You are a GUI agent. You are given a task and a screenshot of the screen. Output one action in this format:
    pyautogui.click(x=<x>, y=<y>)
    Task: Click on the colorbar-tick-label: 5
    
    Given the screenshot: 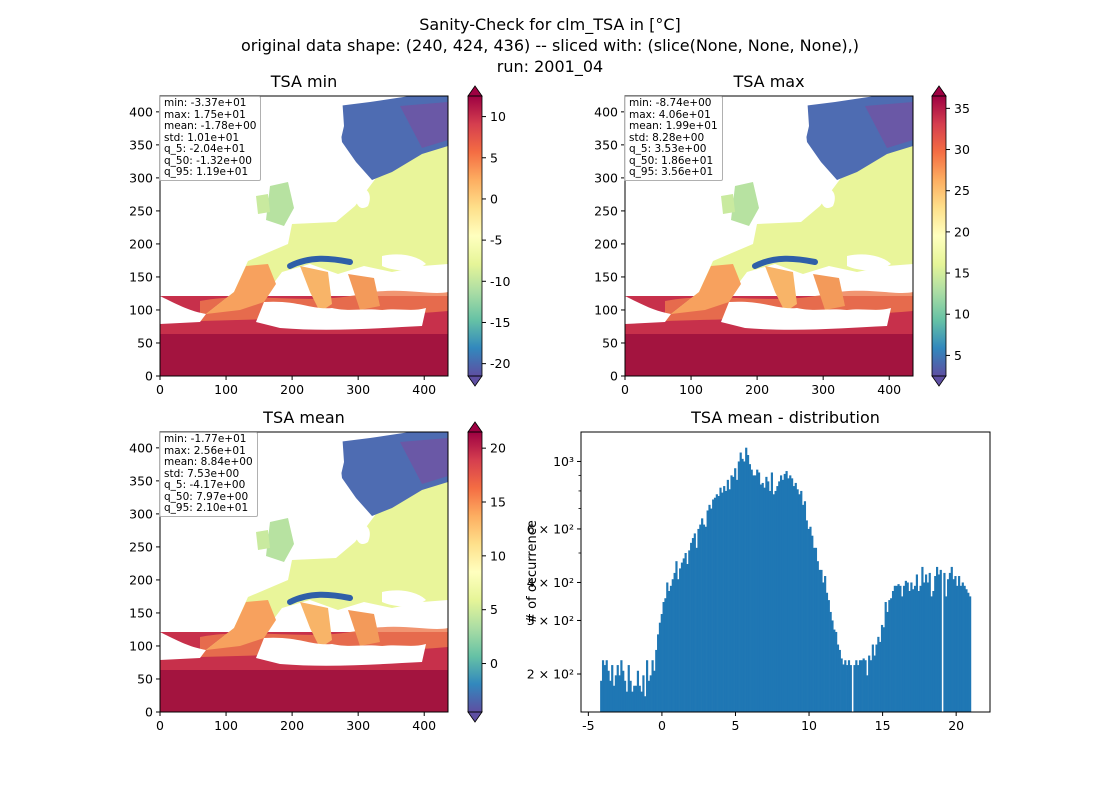 What is the action you would take?
    pyautogui.click(x=958, y=355)
    